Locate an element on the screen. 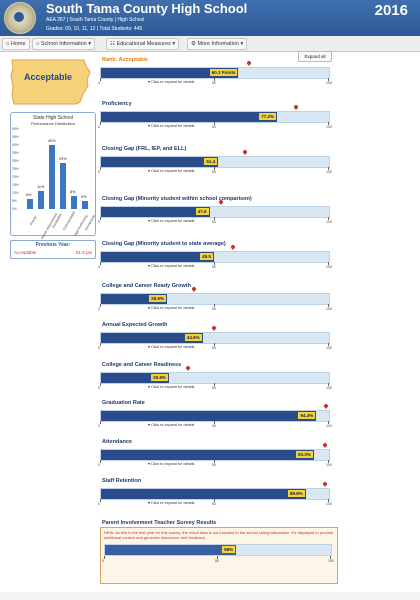  measure-bar-track: 60.3 Points is located at coordinates (215, 73).